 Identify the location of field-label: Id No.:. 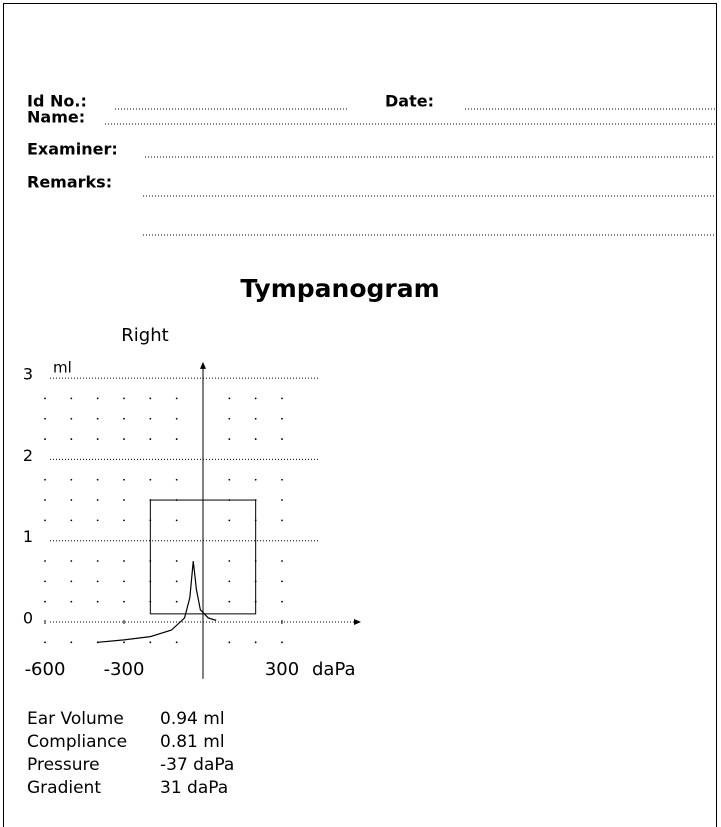
(57, 101).